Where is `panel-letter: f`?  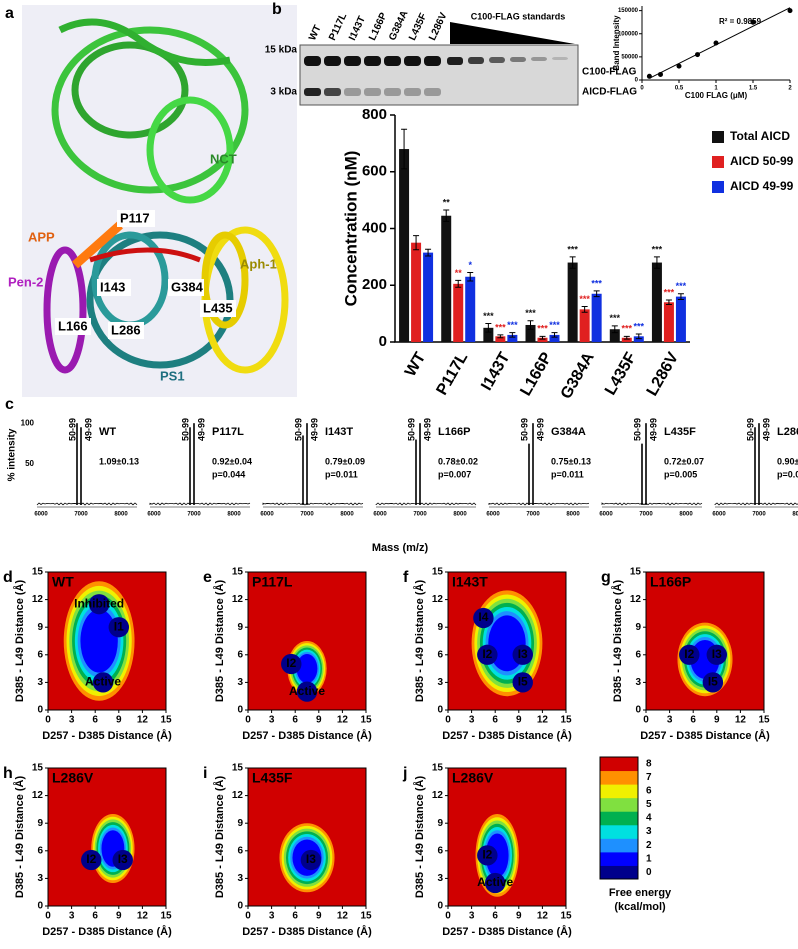 panel-letter: f is located at coordinates (406, 577).